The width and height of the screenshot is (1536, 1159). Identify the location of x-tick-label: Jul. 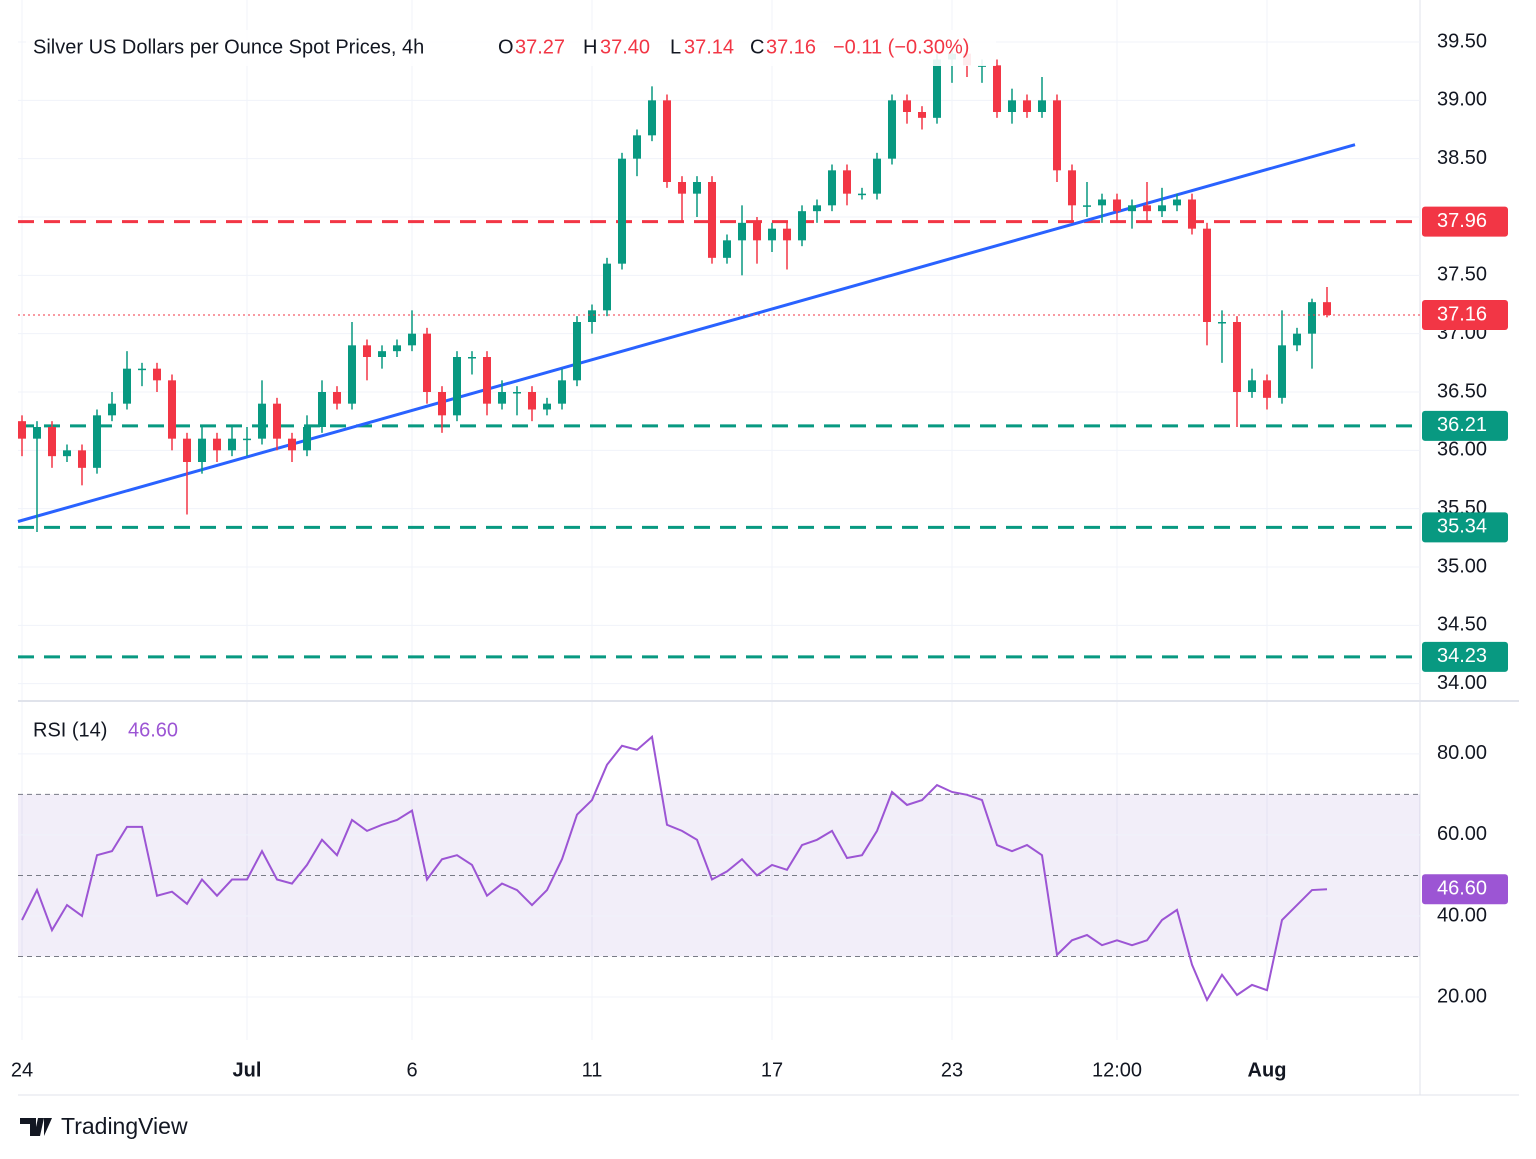
(247, 1070).